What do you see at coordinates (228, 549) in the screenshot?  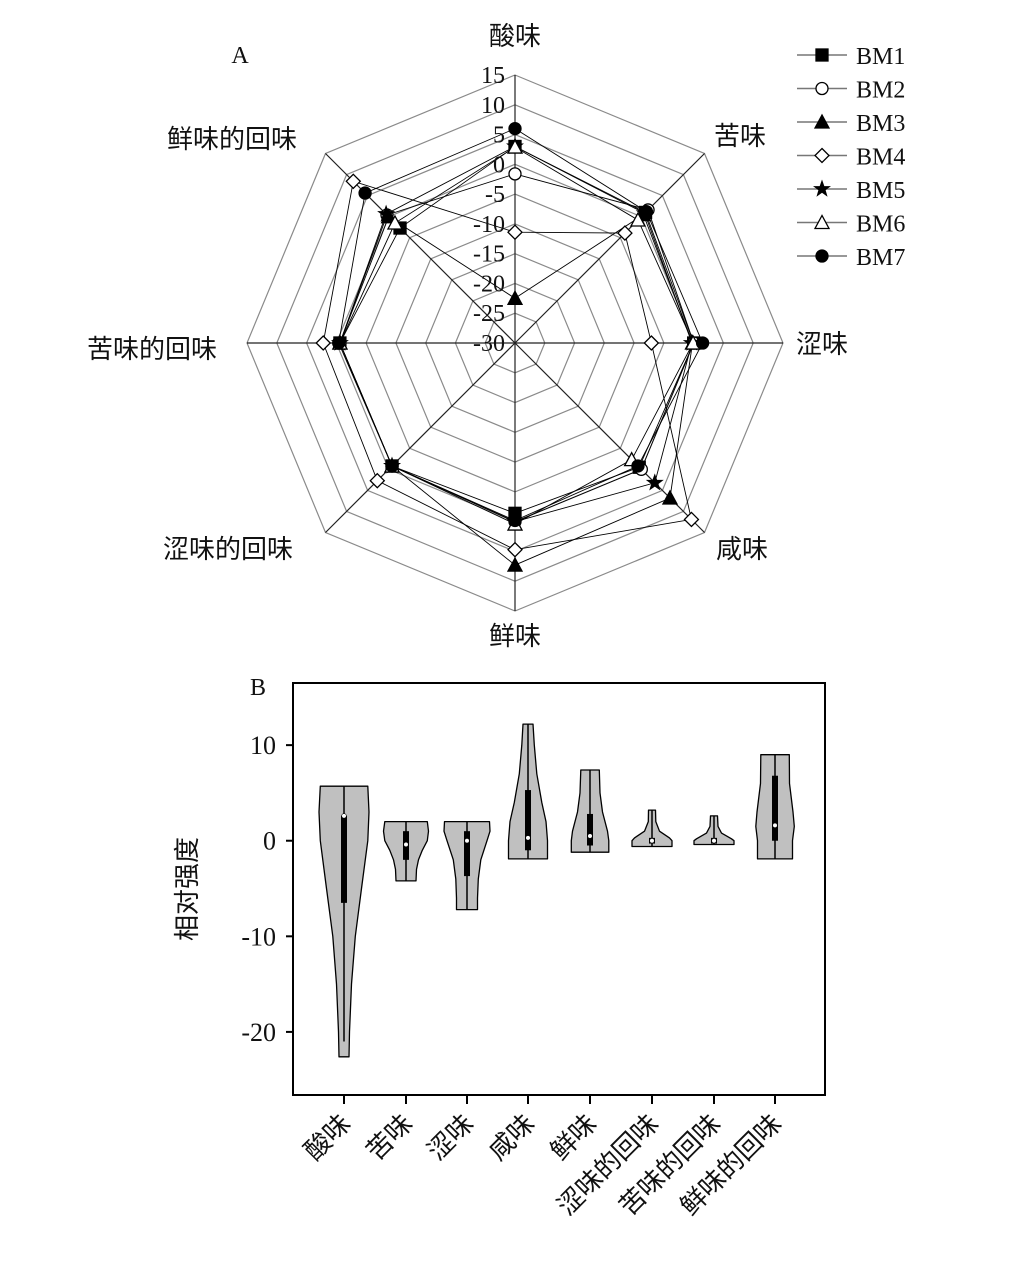 I see `axis-label: 涩味的回味` at bounding box center [228, 549].